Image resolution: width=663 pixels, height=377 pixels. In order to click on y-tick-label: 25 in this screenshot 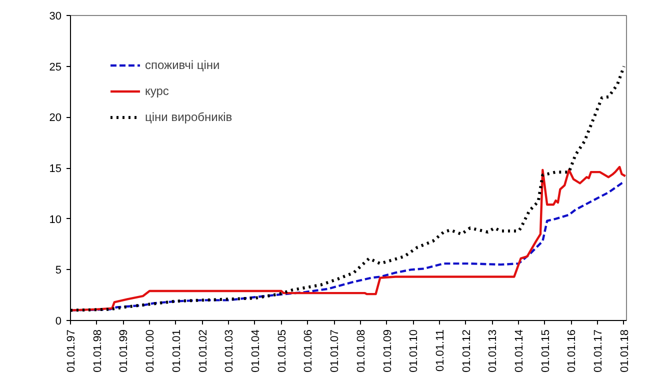, I will do `click(55, 67)`.